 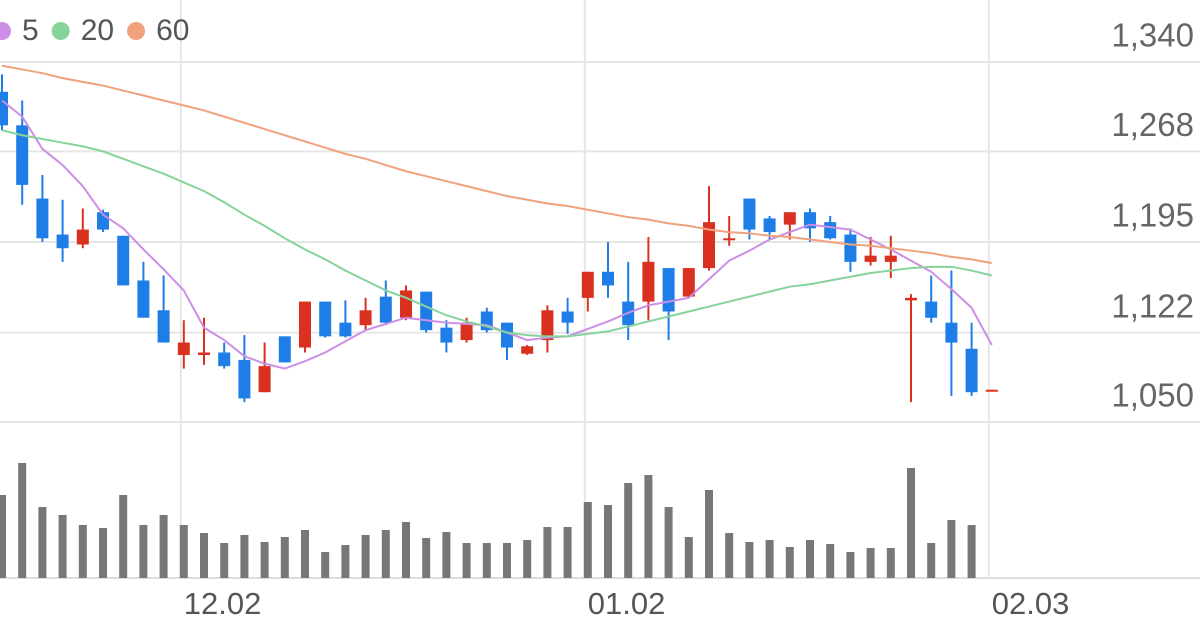 What do you see at coordinates (97, 30) in the screenshot?
I see `legend-label: 20` at bounding box center [97, 30].